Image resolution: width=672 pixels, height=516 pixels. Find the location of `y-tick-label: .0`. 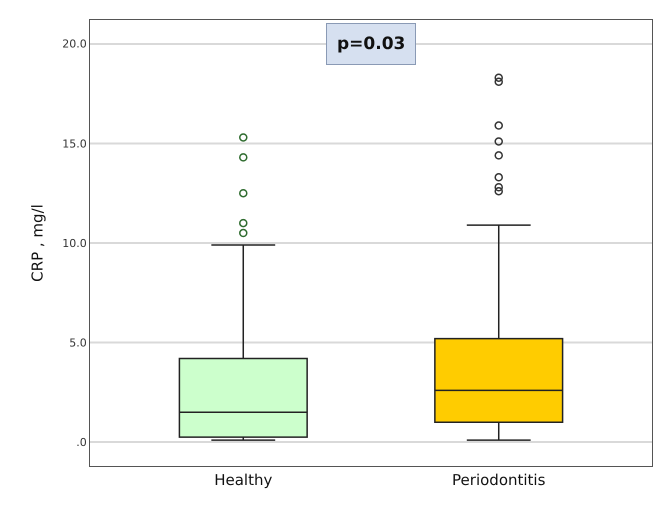

y-tick-label: .0 is located at coordinates (81, 442).